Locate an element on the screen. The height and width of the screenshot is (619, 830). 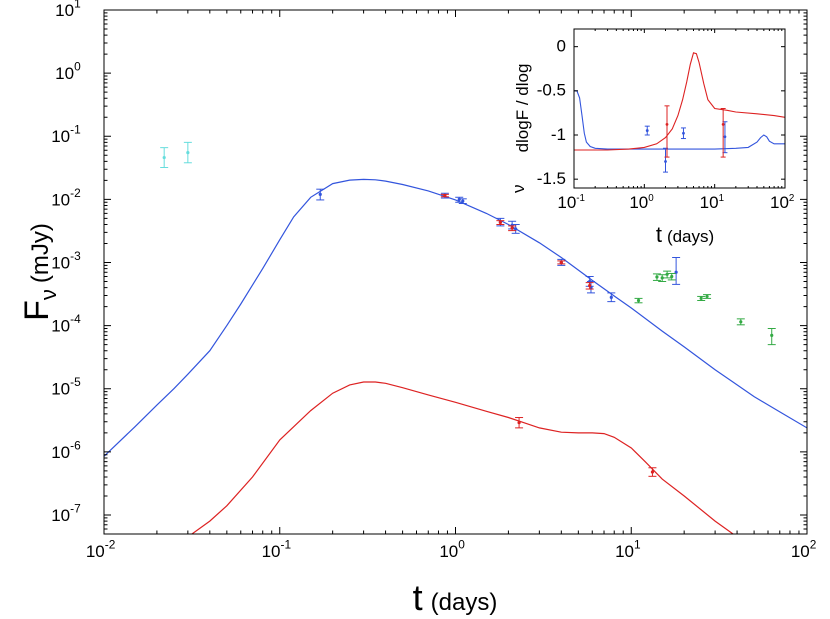
inset-y-axis-label: dlogF / dlog is located at coordinates (522, 108).